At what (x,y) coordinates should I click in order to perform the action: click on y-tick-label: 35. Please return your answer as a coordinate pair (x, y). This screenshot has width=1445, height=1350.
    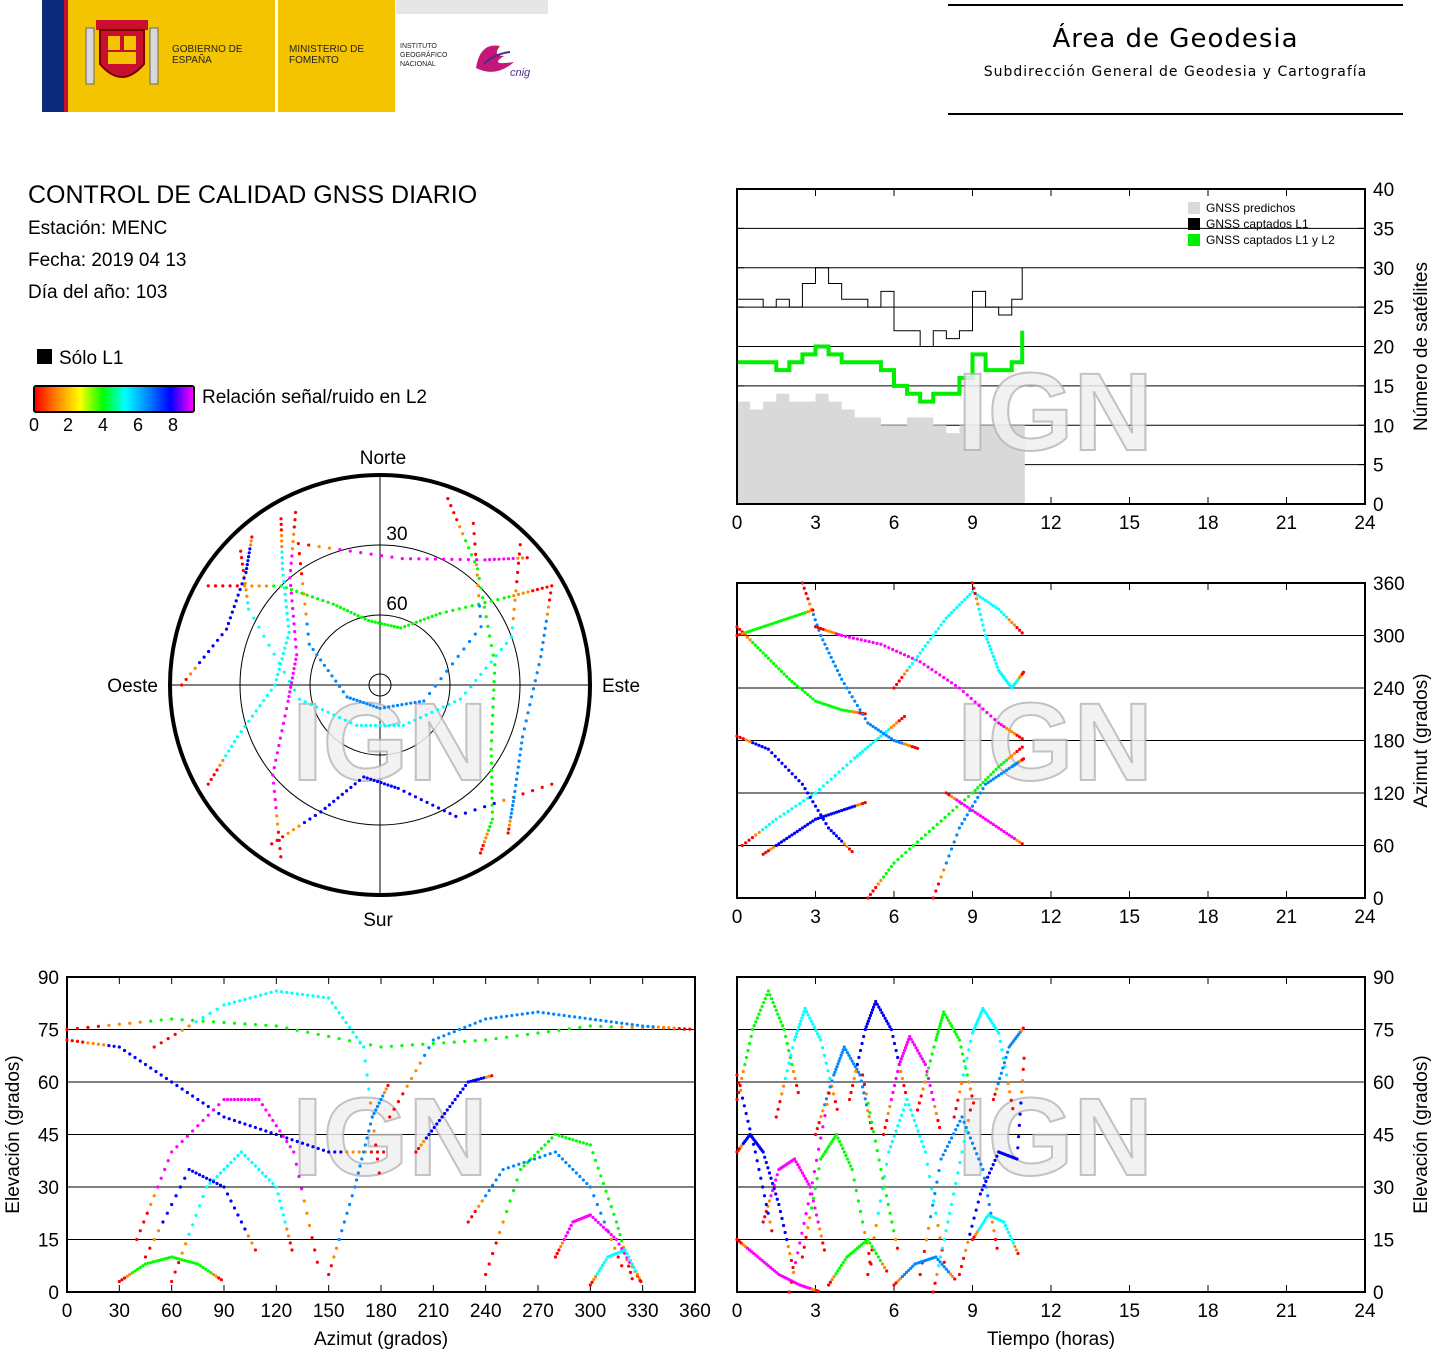
    Looking at the image, I should click on (1383, 229).